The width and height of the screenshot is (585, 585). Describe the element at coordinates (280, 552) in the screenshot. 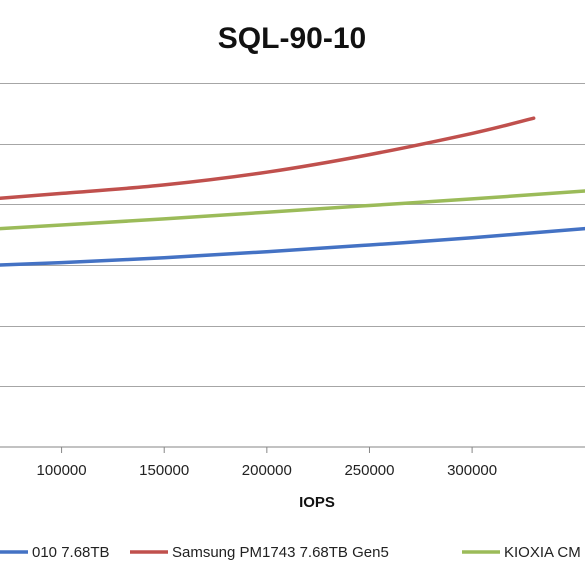

I see `legend-label: Samsung PM1743 7.68TB Gen5` at that location.